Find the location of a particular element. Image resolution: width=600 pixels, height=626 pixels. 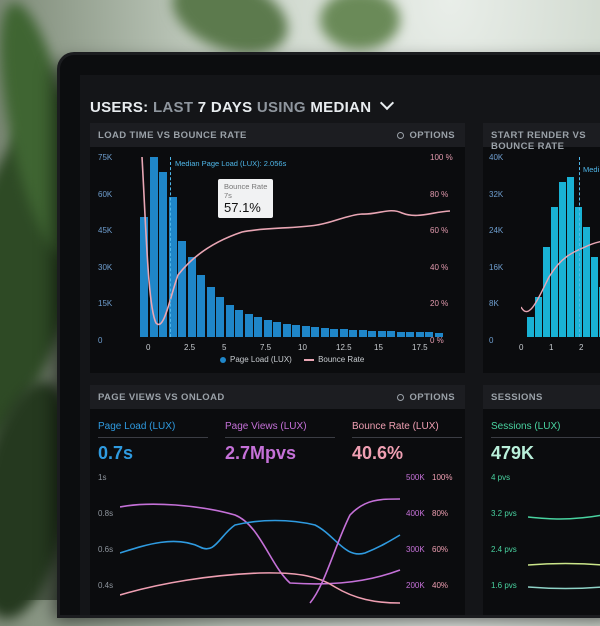

axis-tick-label: 32K is located at coordinates (496, 194).